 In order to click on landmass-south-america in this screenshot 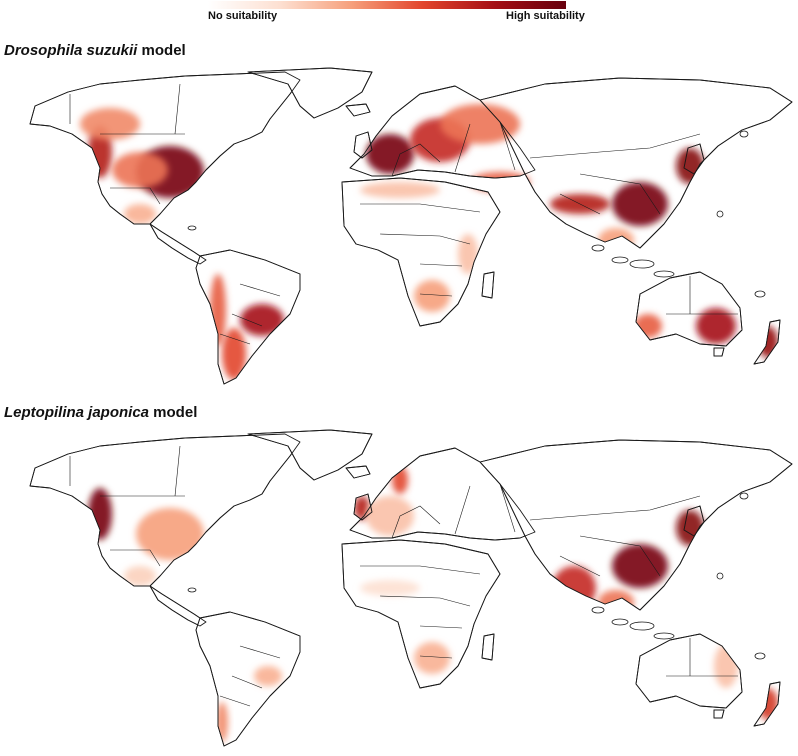, I will do `click(248, 679)`.